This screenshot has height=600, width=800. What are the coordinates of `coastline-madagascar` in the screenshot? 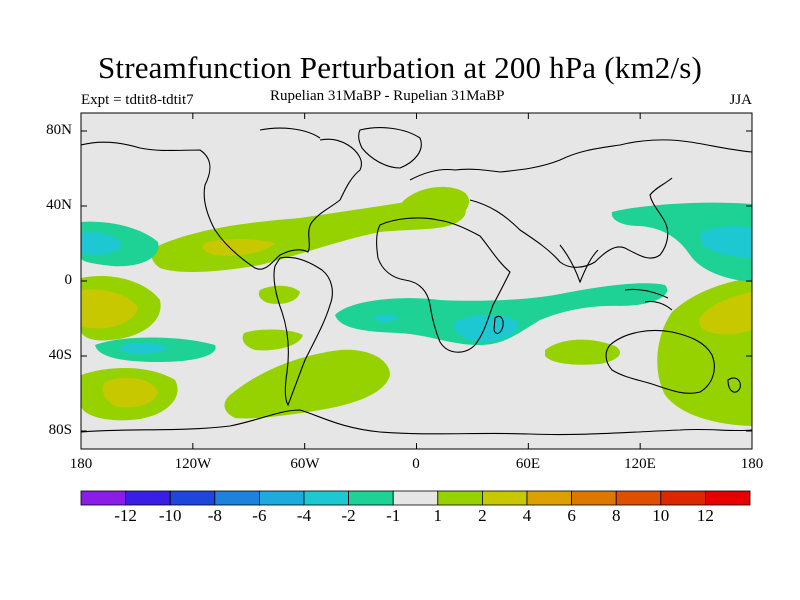 It's located at (498, 325).